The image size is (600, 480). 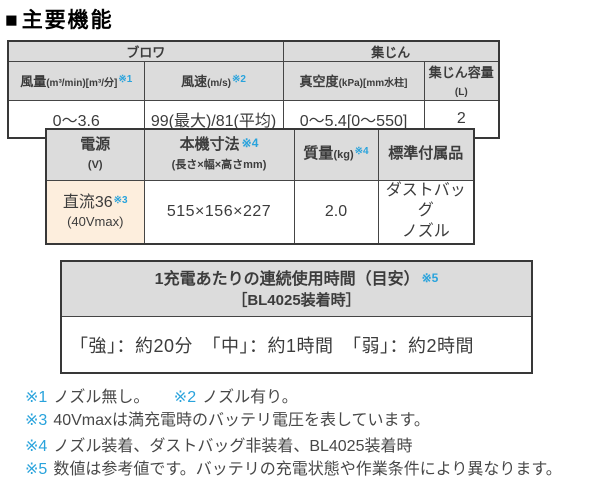 What do you see at coordinates (461, 92) in the screenshot?
I see `dust-capacity-unit: (L)` at bounding box center [461, 92].